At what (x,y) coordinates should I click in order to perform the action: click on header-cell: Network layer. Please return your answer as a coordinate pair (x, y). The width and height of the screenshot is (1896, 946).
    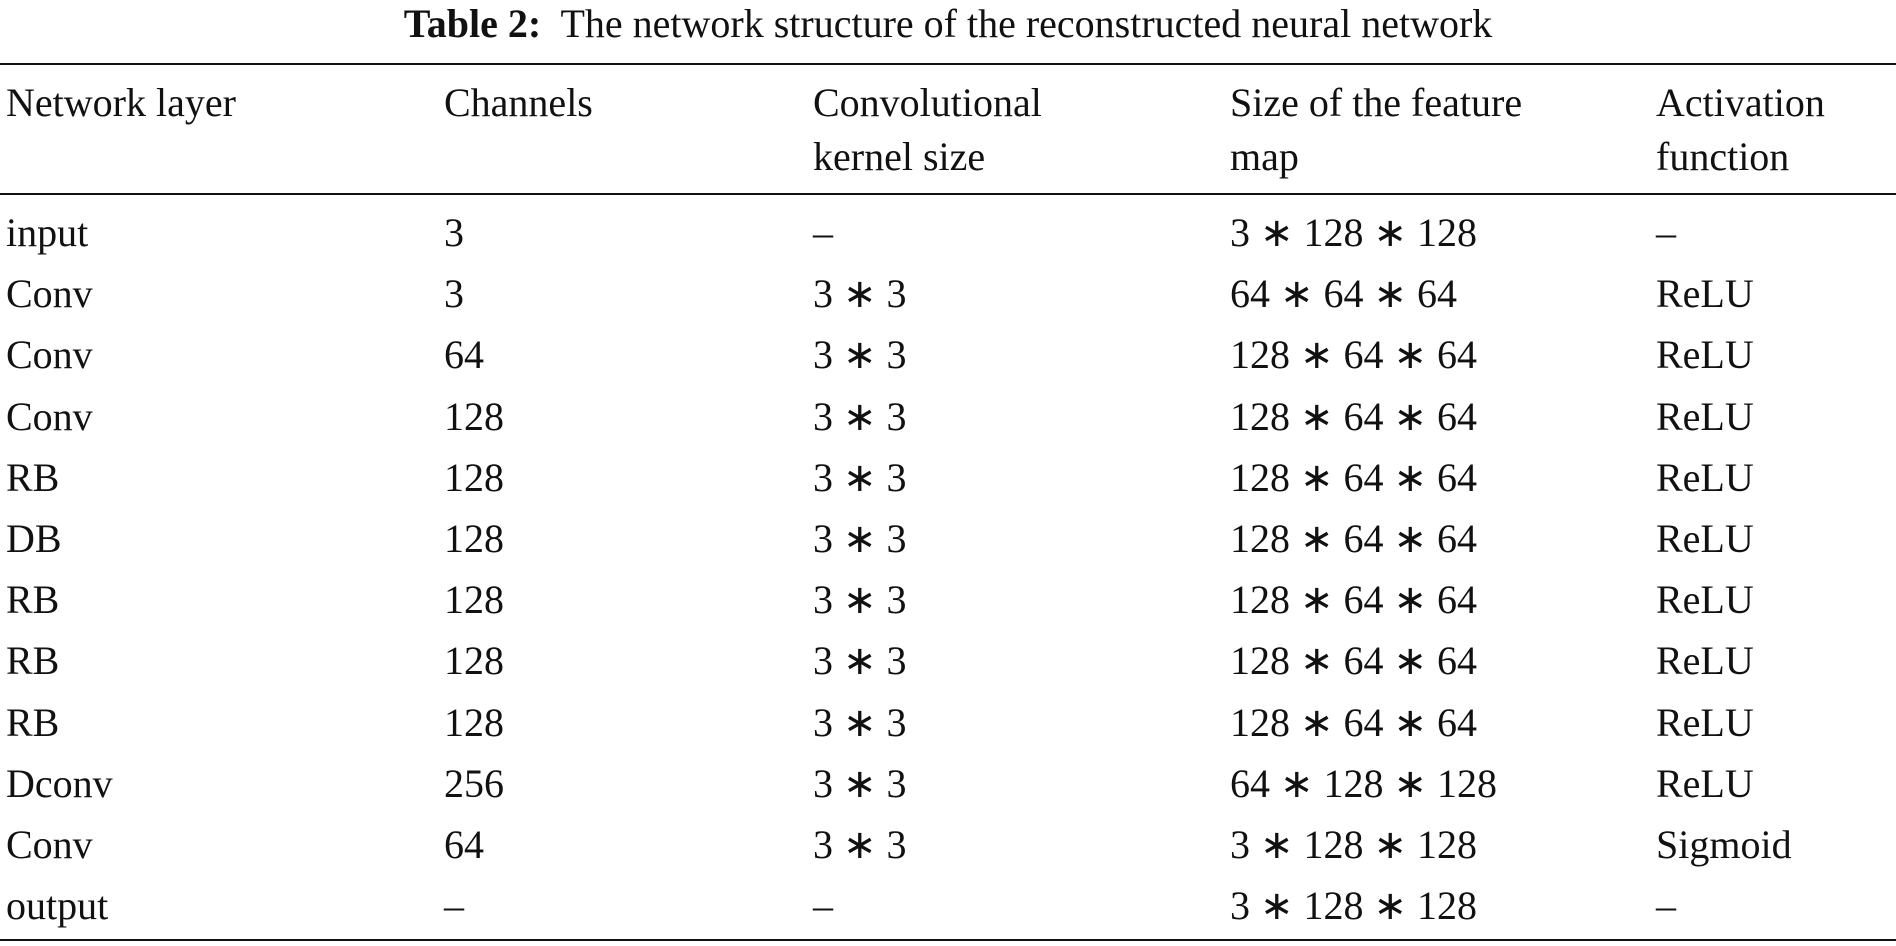
    Looking at the image, I should click on (121, 102).